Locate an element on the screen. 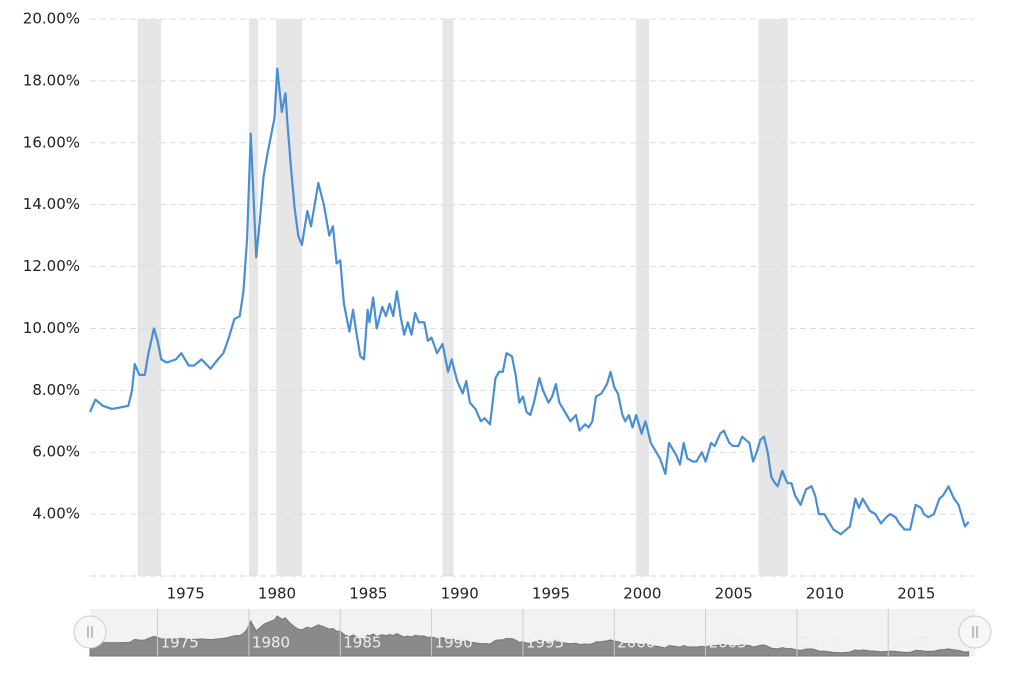 The image size is (1024, 681). x-tick-label: 2000 is located at coordinates (642, 594).